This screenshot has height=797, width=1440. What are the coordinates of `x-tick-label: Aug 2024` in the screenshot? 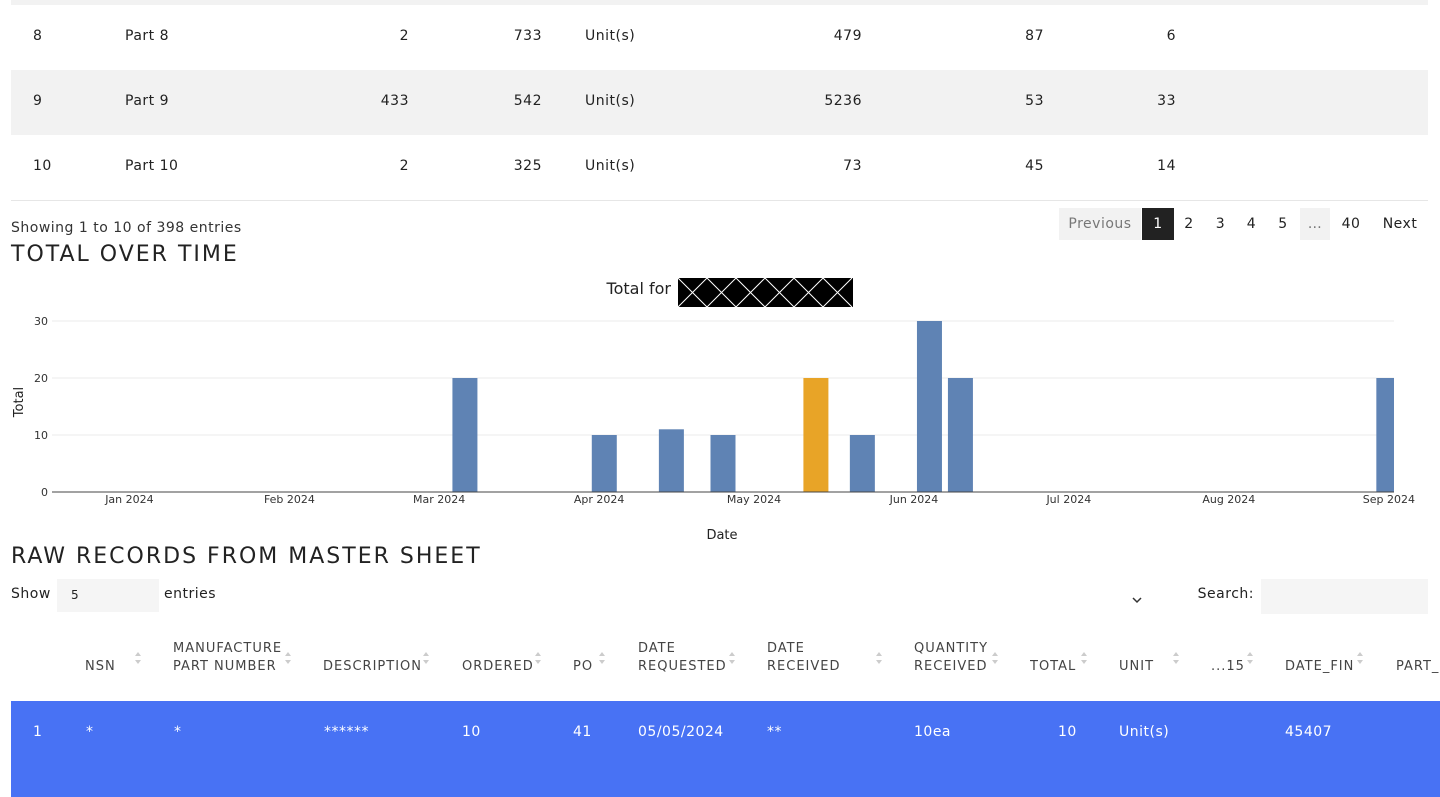 It's located at (1228, 499).